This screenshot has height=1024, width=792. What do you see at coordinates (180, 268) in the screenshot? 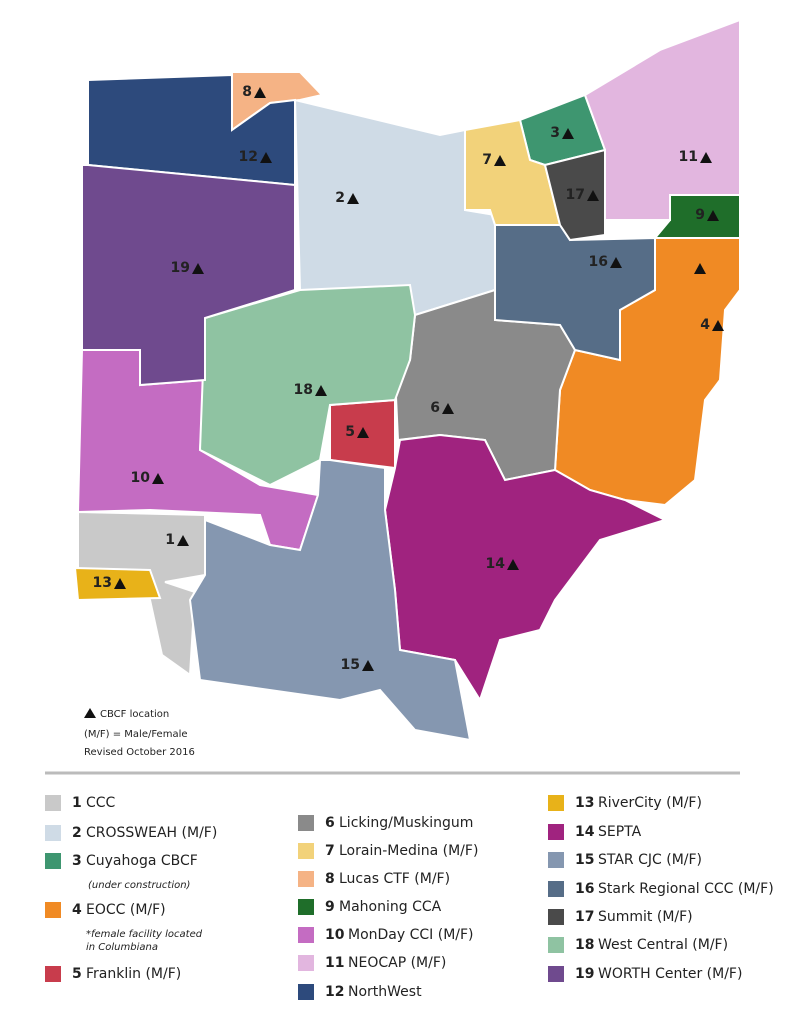
I see `region-number: 19` at bounding box center [180, 268].